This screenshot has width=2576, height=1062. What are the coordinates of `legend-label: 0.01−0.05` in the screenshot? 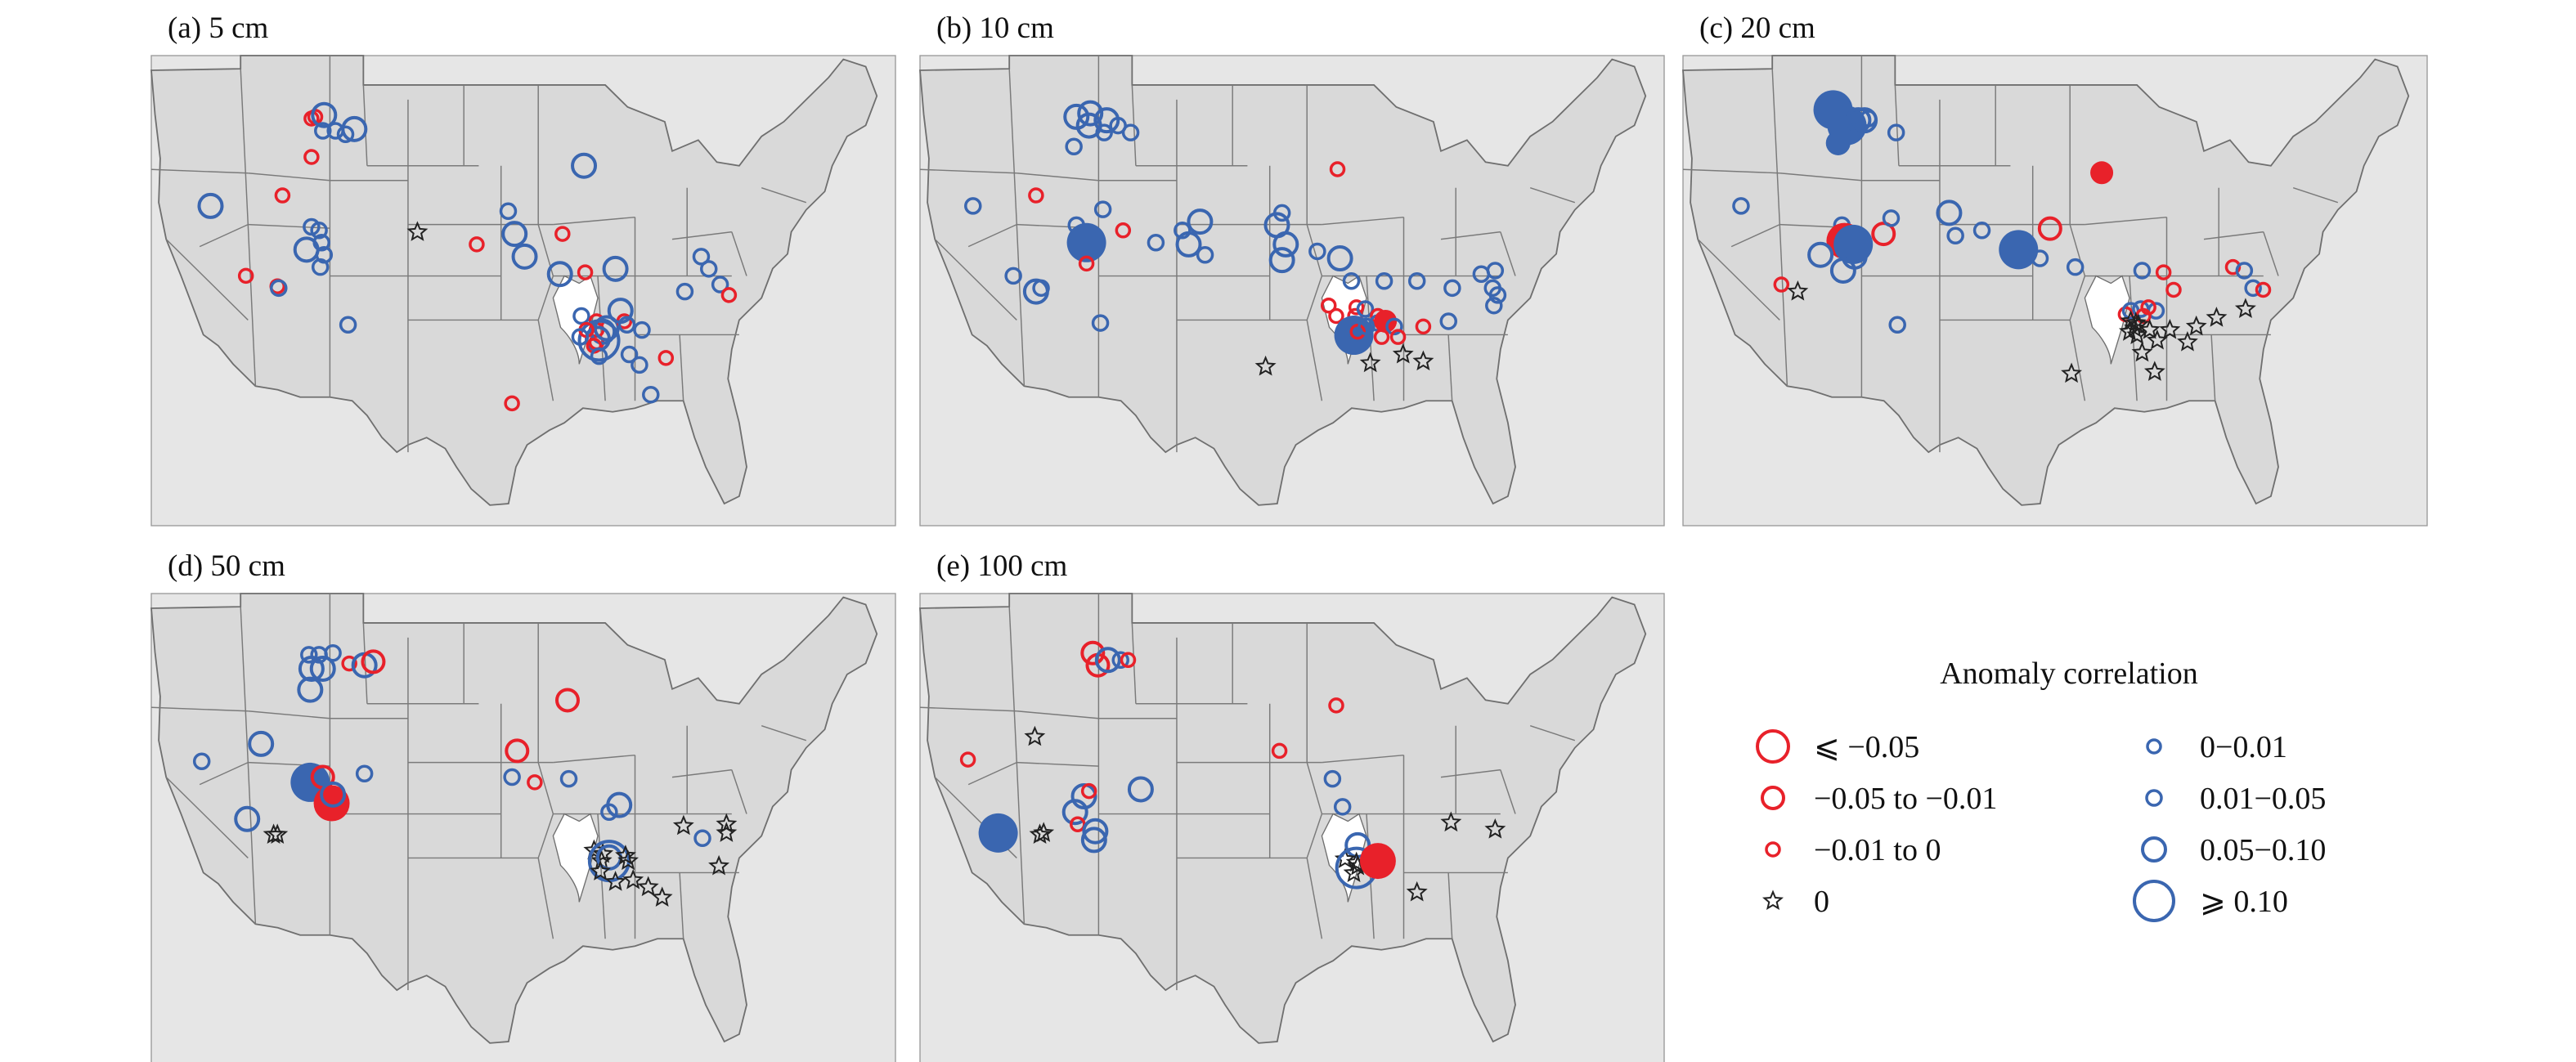 It's located at (2263, 799).